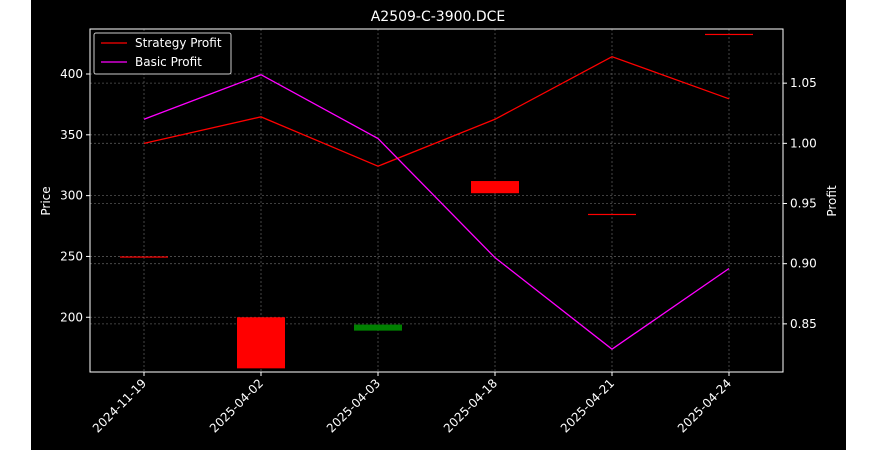 The height and width of the screenshot is (450, 878). What do you see at coordinates (71, 256) in the screenshot?
I see `y-tick-label-left: 250` at bounding box center [71, 256].